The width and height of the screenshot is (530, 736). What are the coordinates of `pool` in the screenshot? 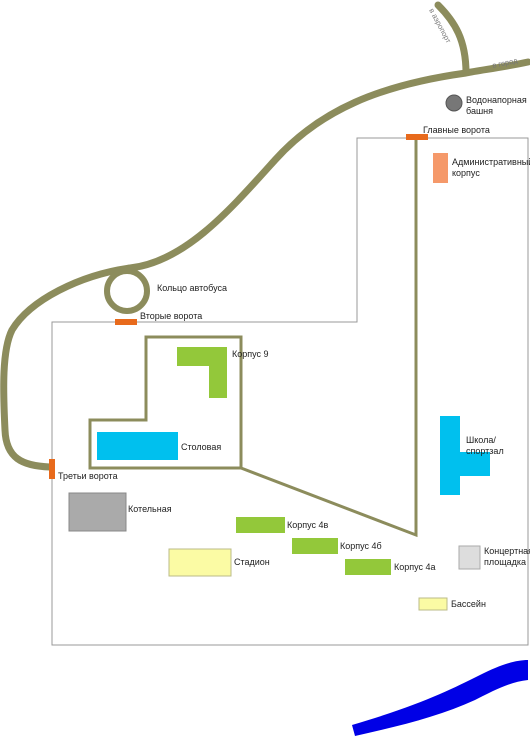 It's located at (433, 604).